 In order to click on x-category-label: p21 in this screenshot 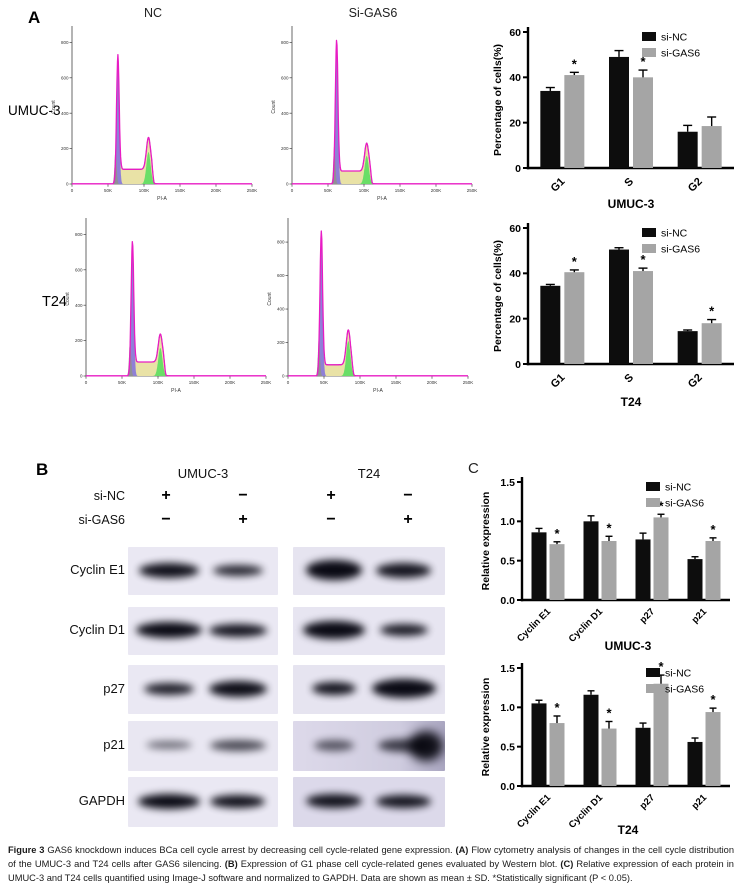, I will do `click(700, 802)`.